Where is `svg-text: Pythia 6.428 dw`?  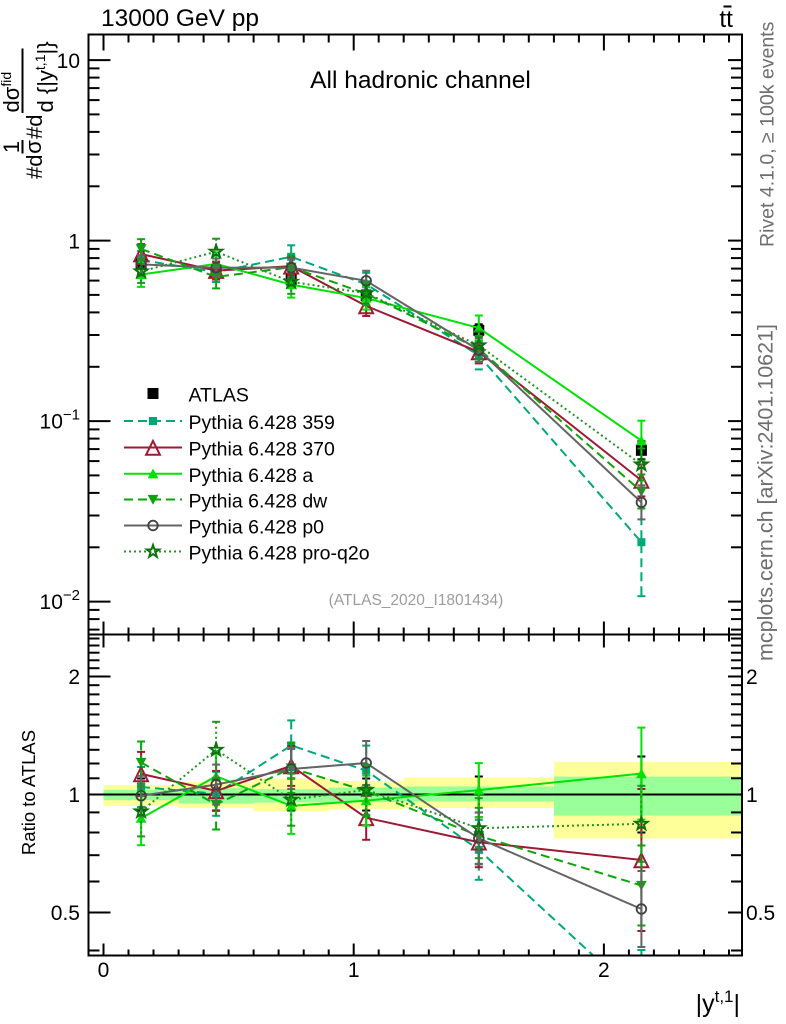 svg-text: Pythia 6.428 dw is located at coordinates (259, 502).